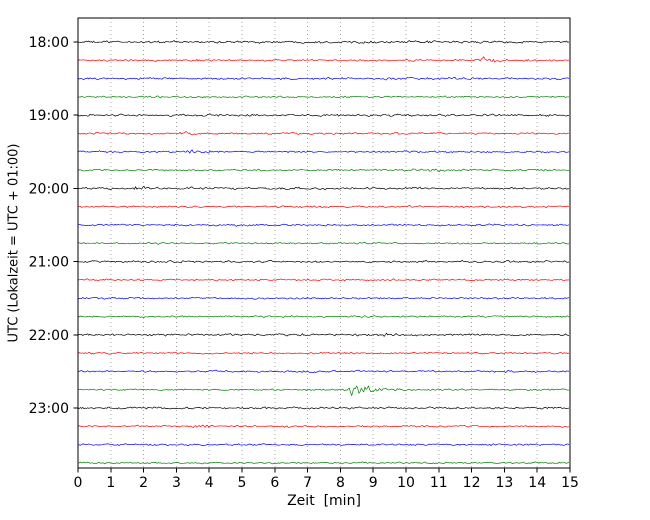 This screenshot has height=520, width=650. Describe the element at coordinates (537, 483) in the screenshot. I see `x-tick-label: 14` at that location.